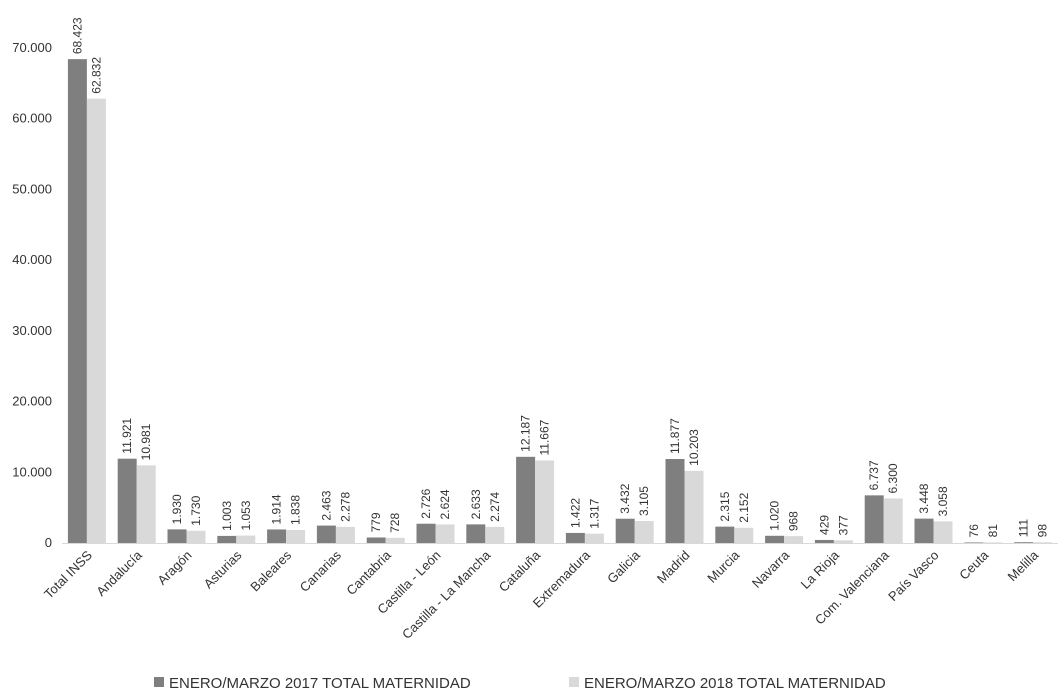 The height and width of the screenshot is (696, 1060). I want to click on data-label: 2.278, so click(345, 507).